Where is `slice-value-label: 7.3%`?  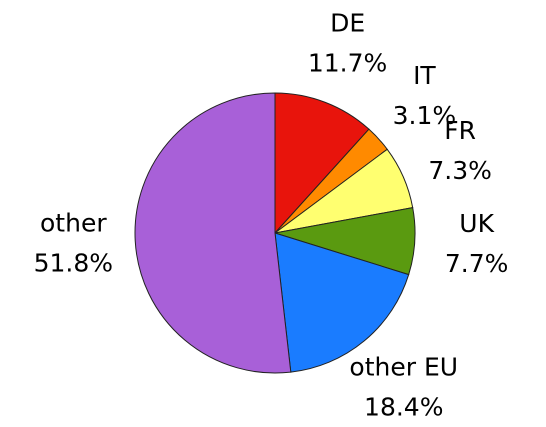
slice-value-label: 7.3% is located at coordinates (460, 170).